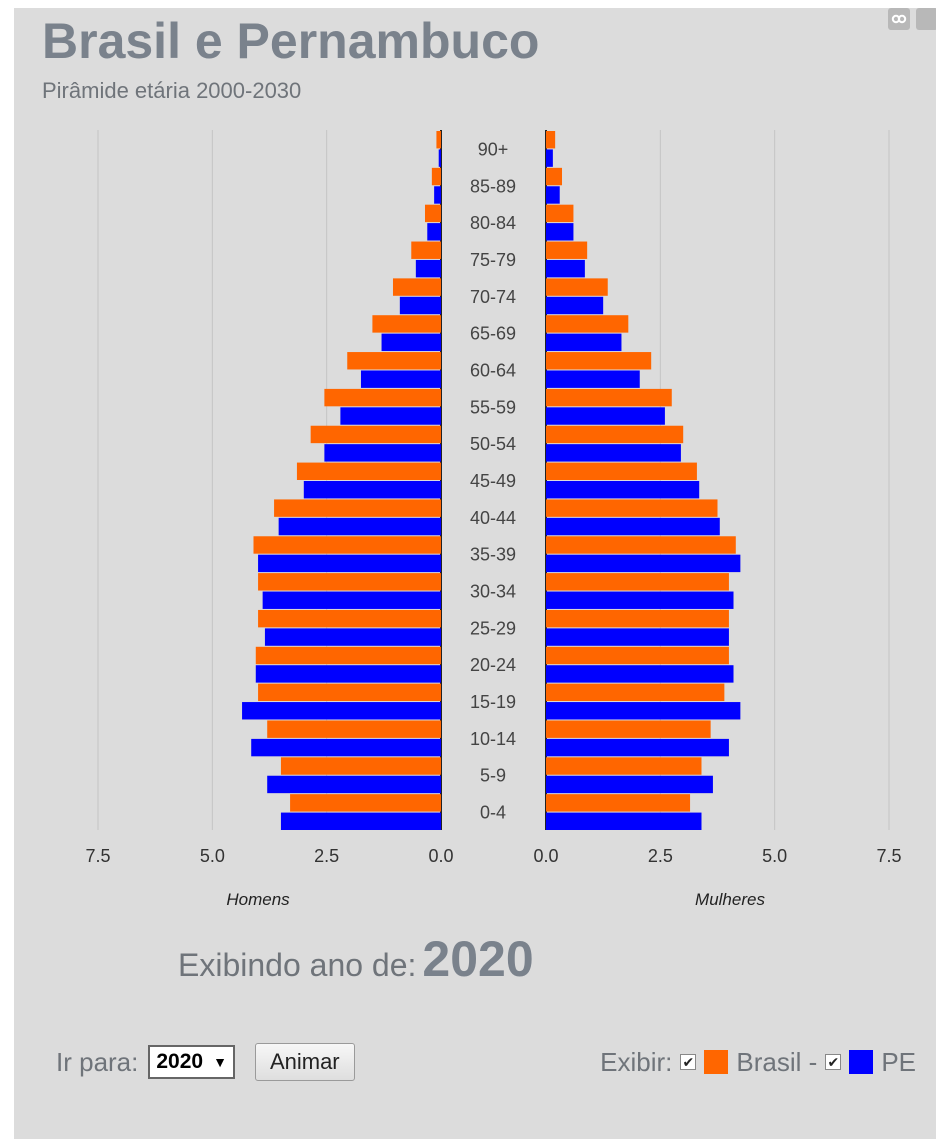 This screenshot has width=936, height=1139. What do you see at coordinates (912, 19) in the screenshot?
I see `share-icons` at bounding box center [912, 19].